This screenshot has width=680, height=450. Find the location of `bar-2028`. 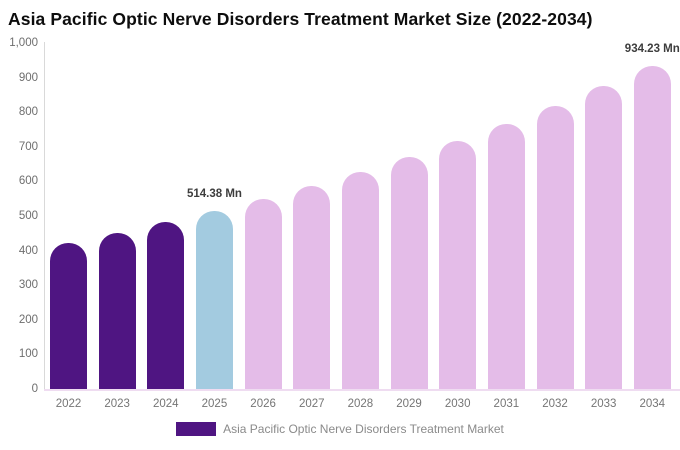

bar-2028 is located at coordinates (360, 280).